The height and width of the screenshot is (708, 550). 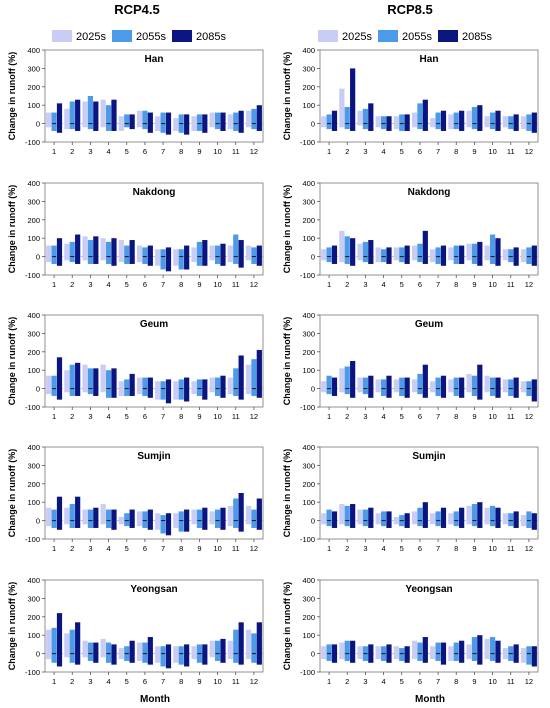 I want to click on y-tick-label: 0, so click(x=313, y=389).